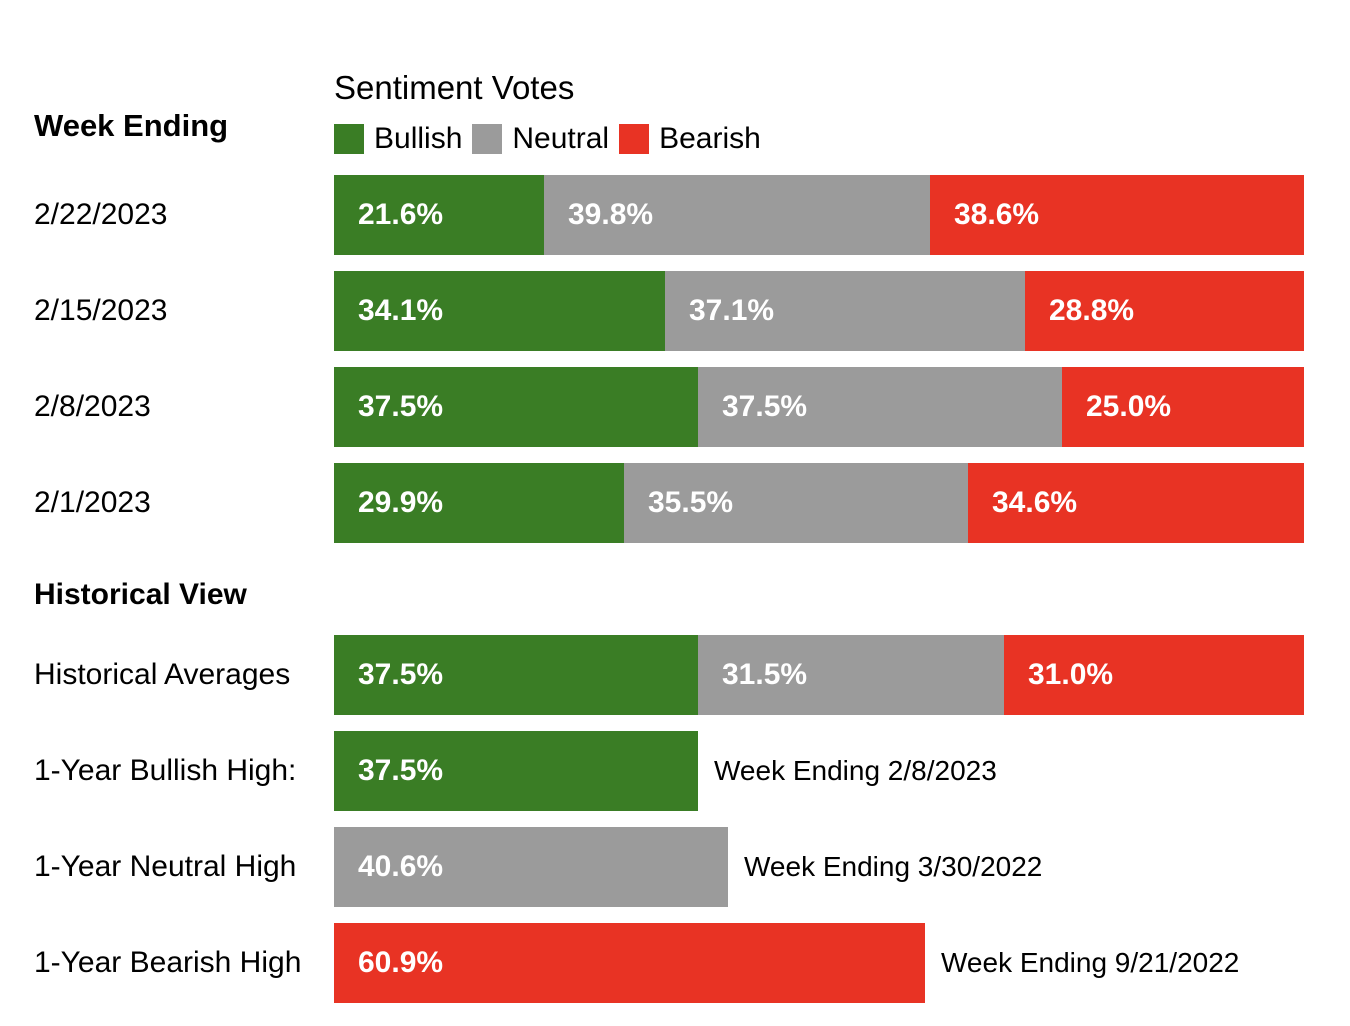  I want to click on bar-segment-bullish: 29.9%, so click(479, 503).